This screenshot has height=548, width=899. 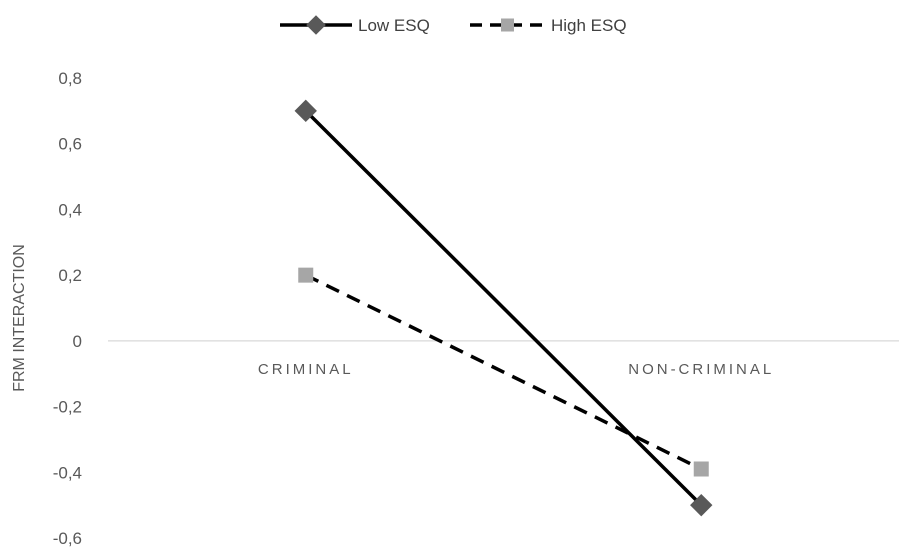 I want to click on legend-label: High ESQ, so click(x=589, y=25).